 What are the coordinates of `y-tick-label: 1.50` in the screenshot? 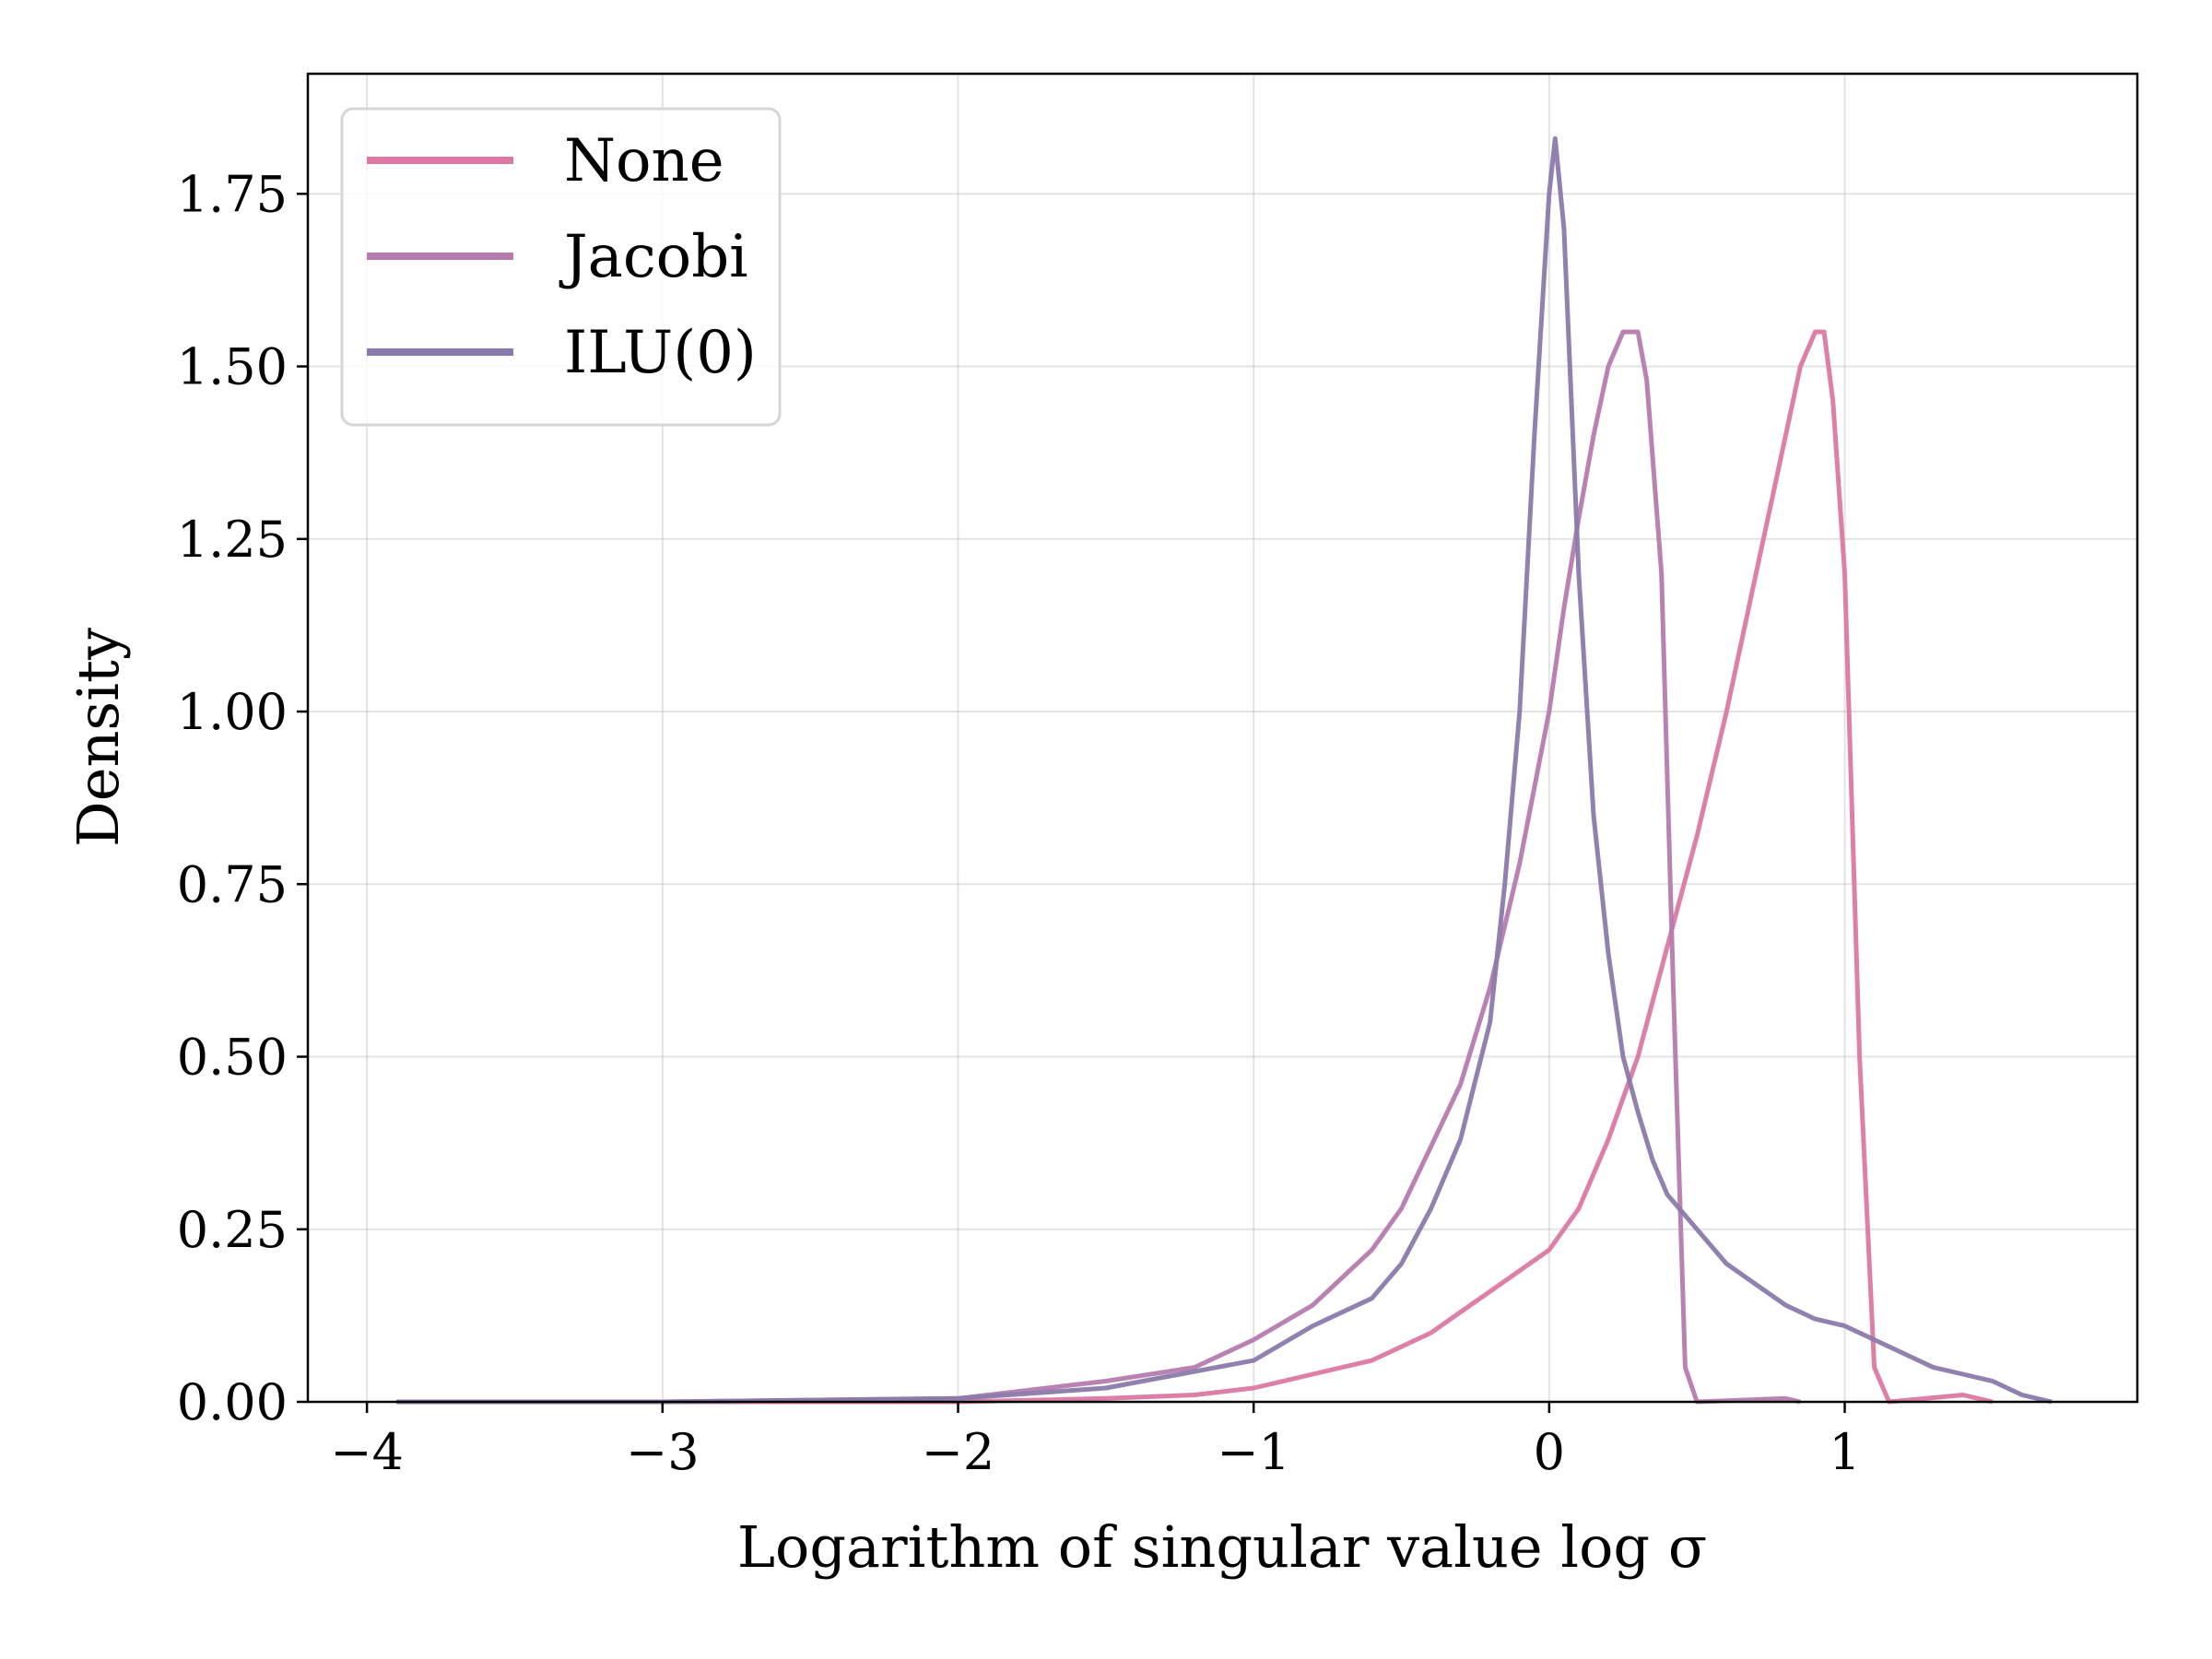 It's located at (232, 367).